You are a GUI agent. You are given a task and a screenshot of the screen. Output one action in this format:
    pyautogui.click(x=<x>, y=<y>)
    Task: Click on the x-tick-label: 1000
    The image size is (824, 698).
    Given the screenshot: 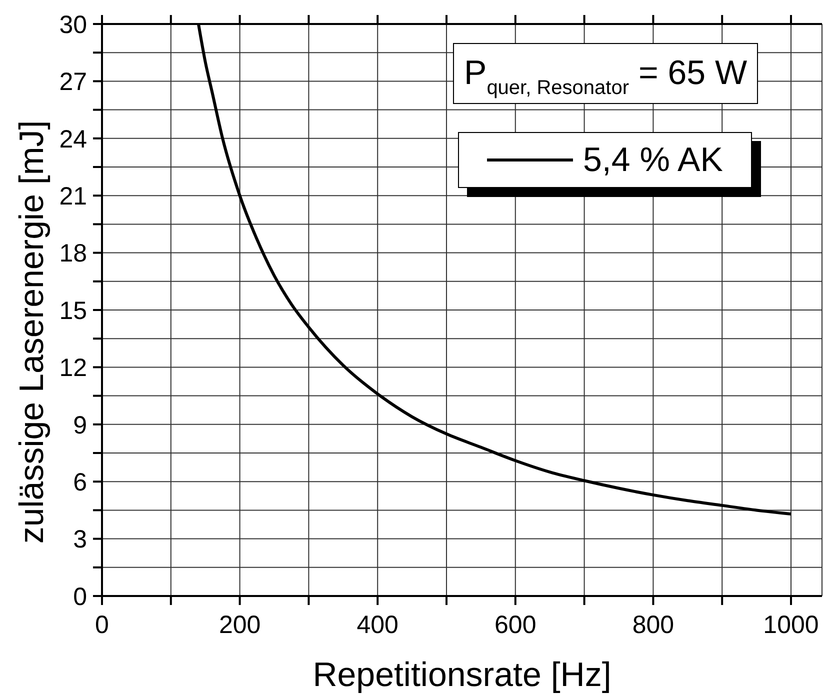 What is the action you would take?
    pyautogui.click(x=791, y=624)
    